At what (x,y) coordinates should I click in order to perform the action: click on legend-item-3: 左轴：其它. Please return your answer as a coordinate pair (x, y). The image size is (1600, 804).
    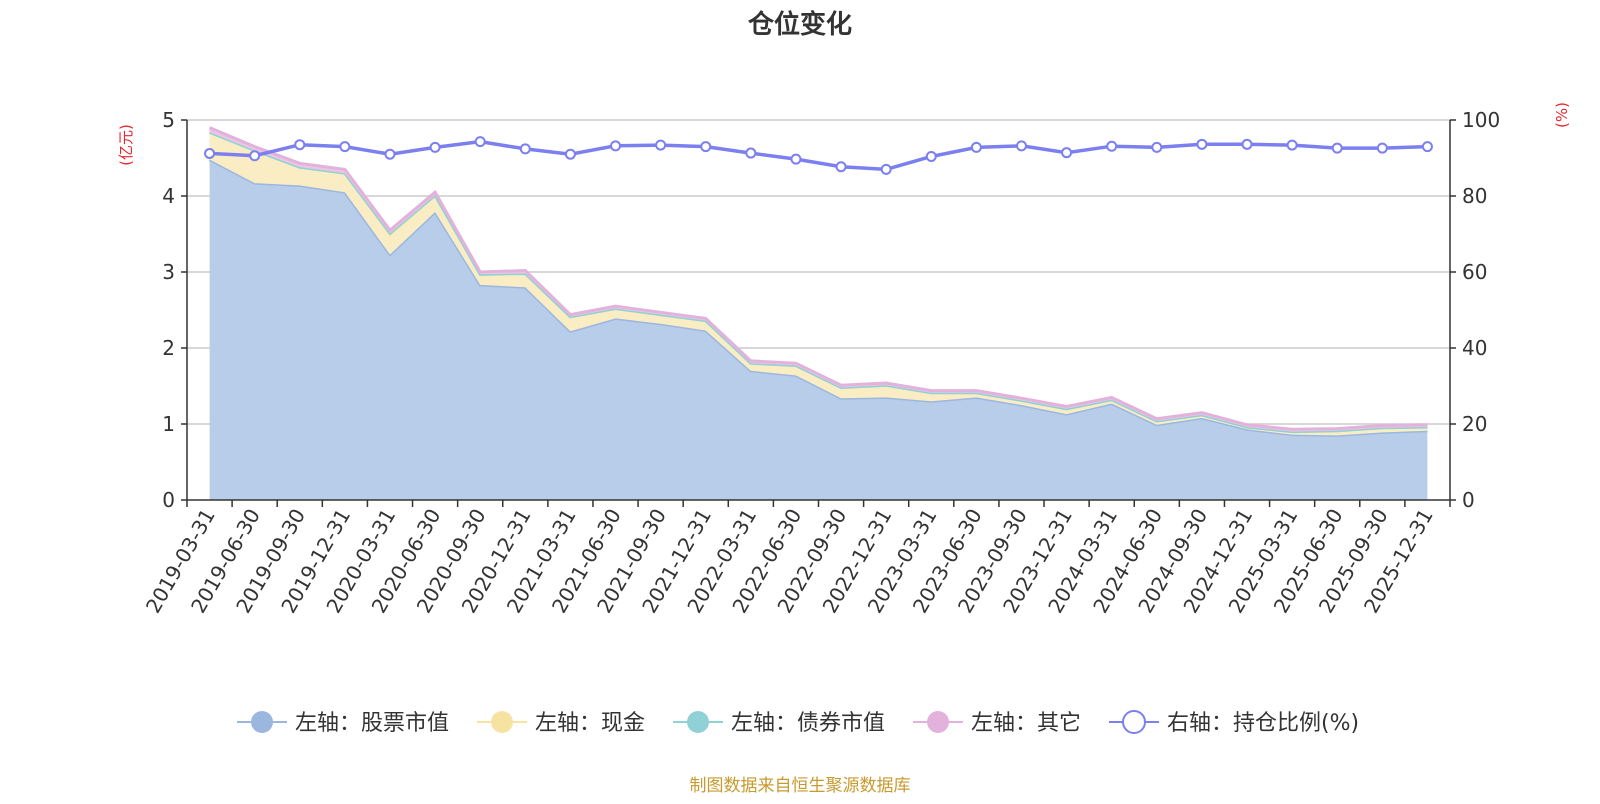
    Looking at the image, I should click on (997, 723).